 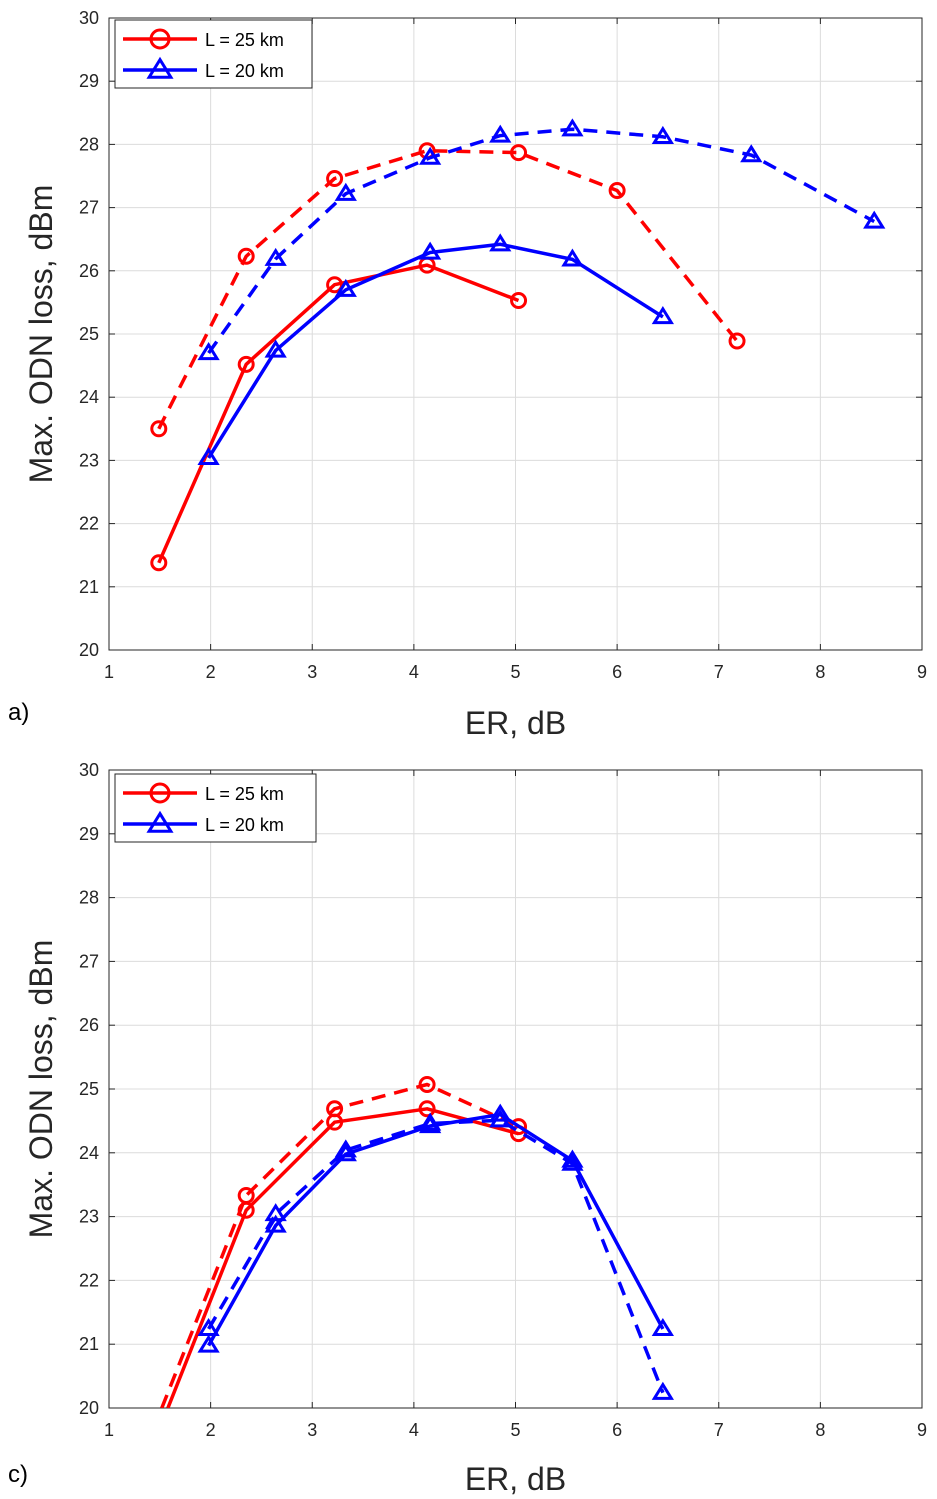 What do you see at coordinates (820, 1430) in the screenshot?
I see `x-tick-label: 8` at bounding box center [820, 1430].